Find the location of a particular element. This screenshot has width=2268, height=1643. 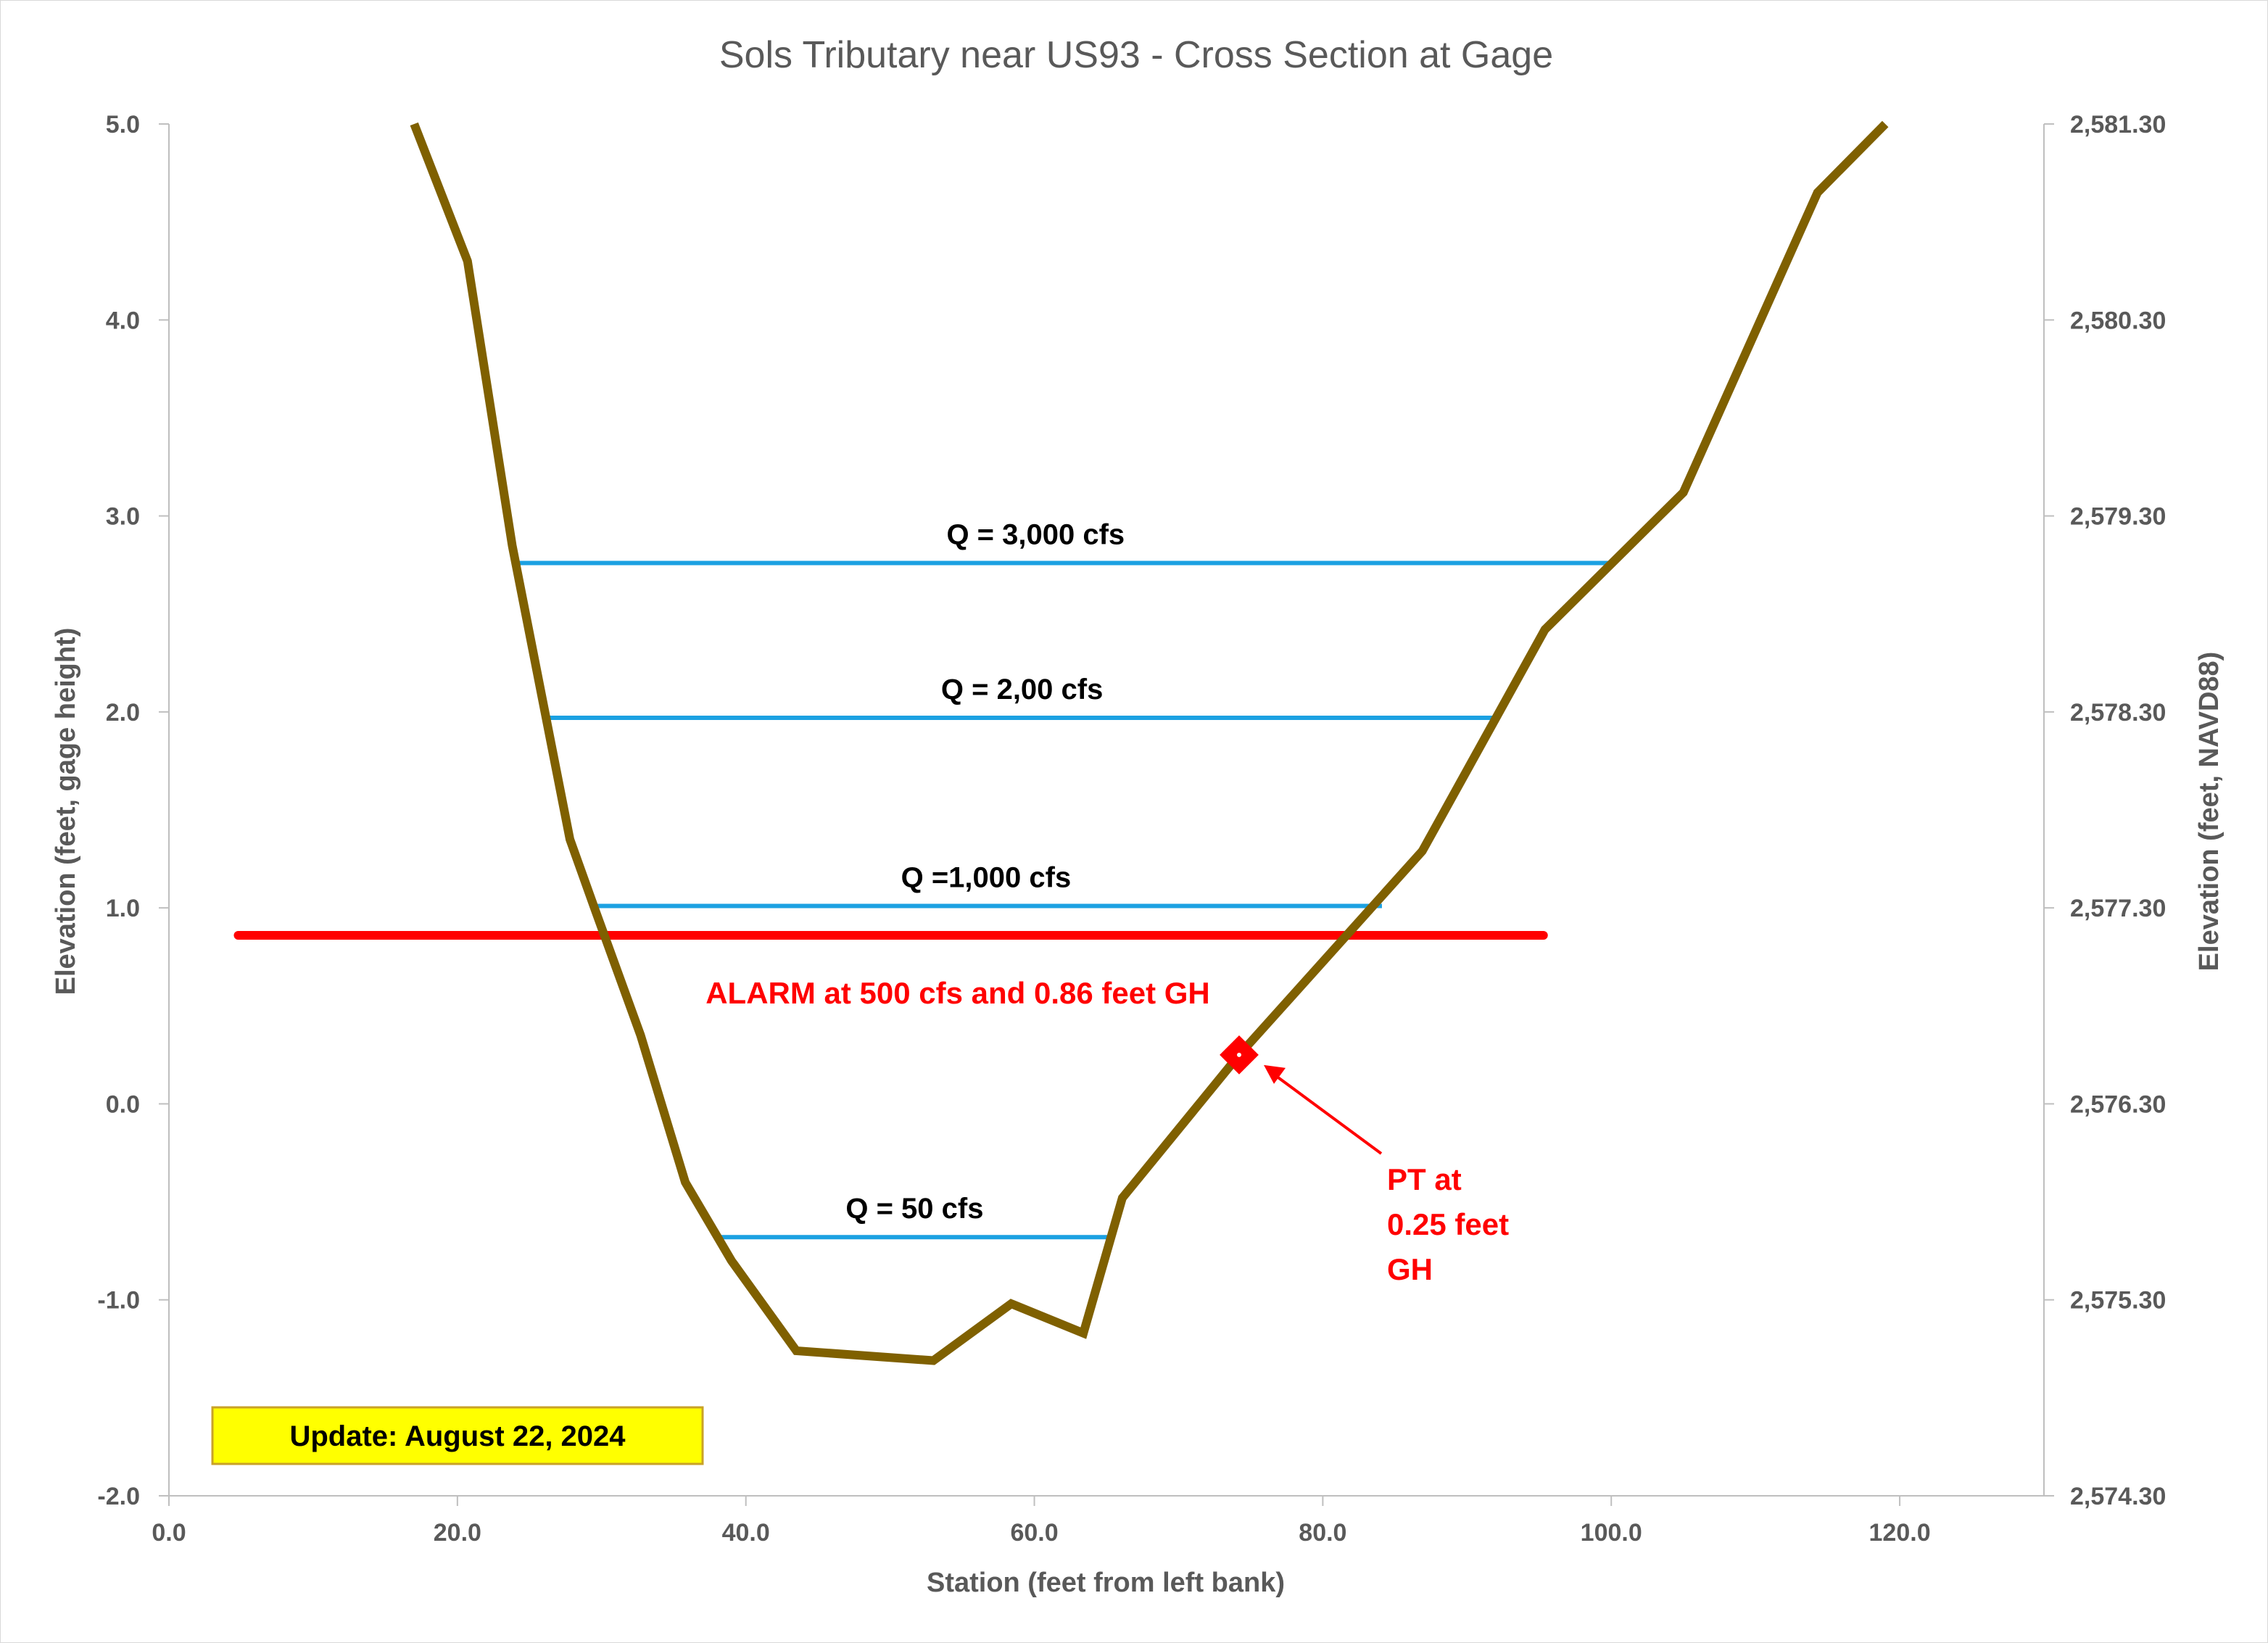

flow-label: Q = 2,00 cfs is located at coordinates (1022, 689).